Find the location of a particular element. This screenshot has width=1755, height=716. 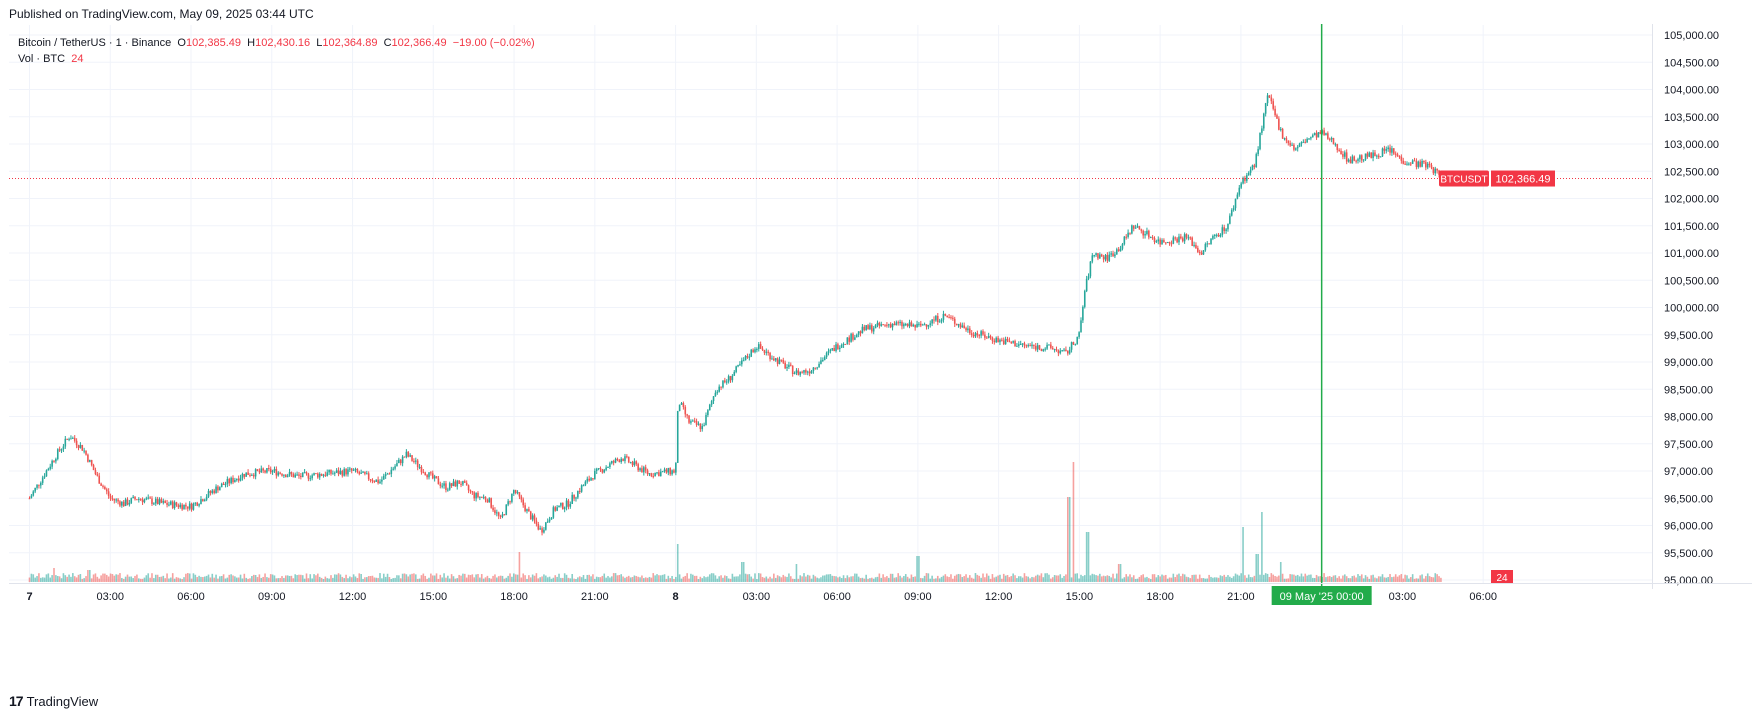

symbol-tag-text: BTCUSDT is located at coordinates (1463, 180).